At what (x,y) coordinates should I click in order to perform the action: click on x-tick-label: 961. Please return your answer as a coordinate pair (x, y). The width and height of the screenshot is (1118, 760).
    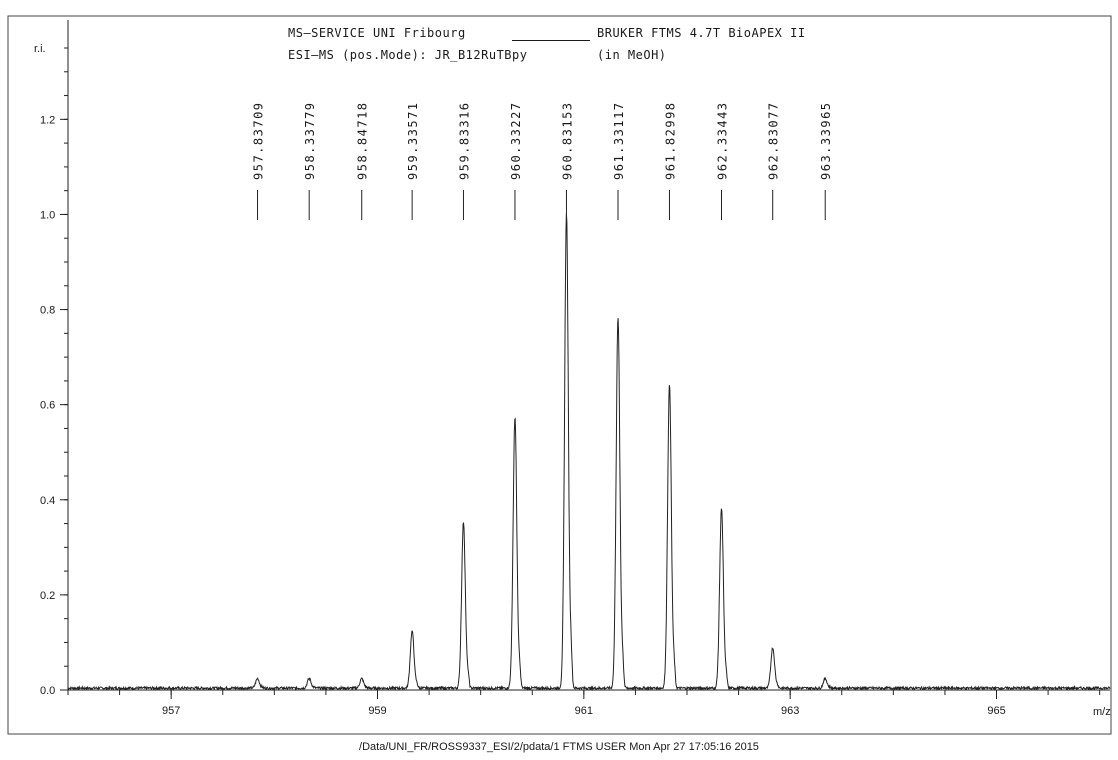
    Looking at the image, I should click on (584, 711).